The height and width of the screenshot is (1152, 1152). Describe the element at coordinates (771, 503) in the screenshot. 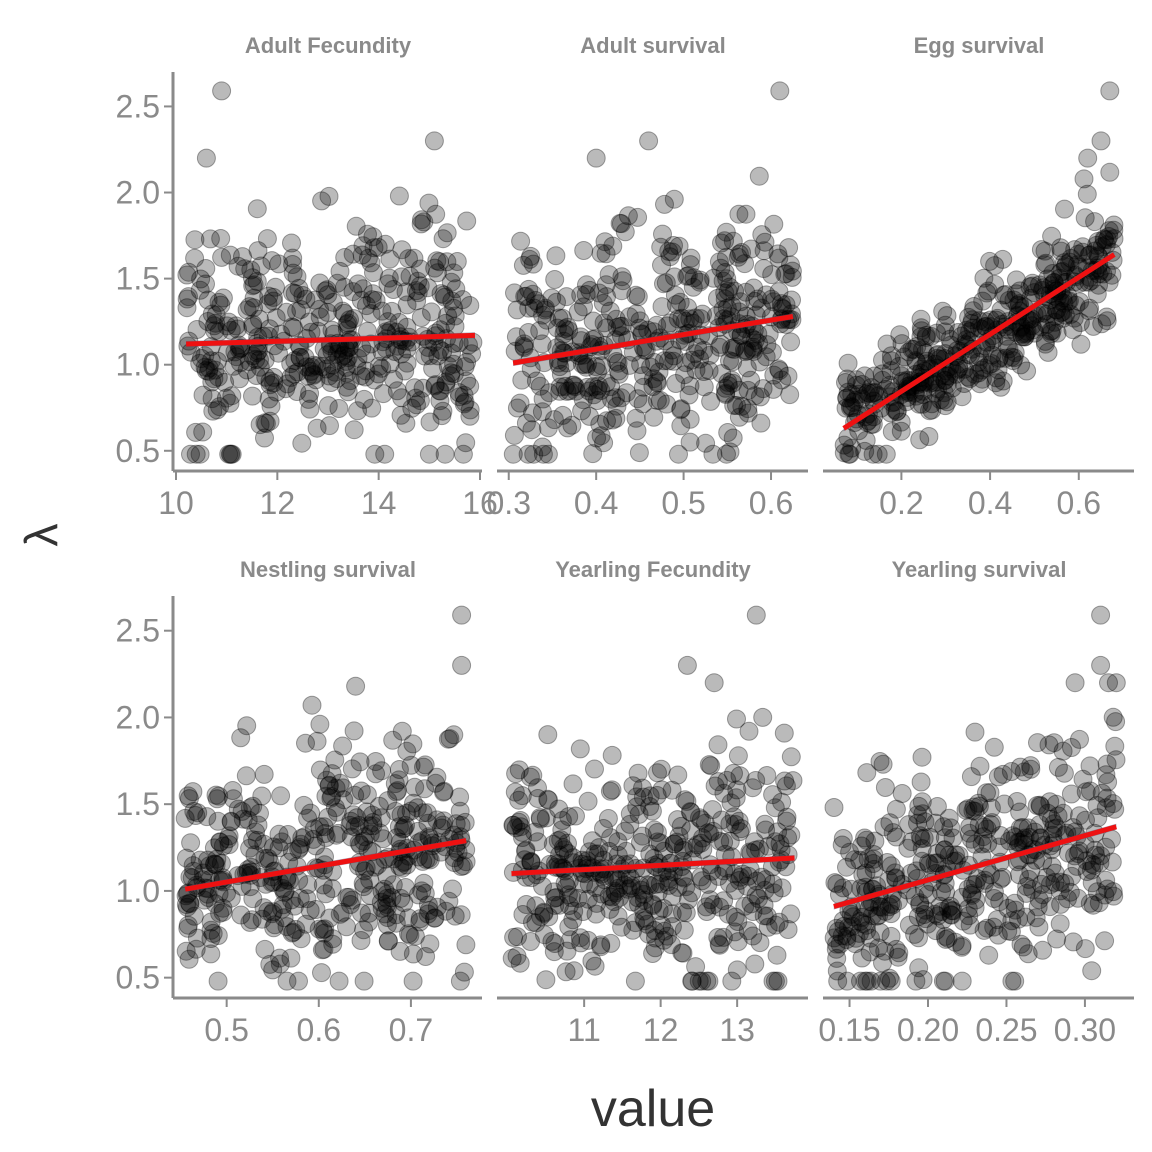

I see `x-tick-label: 0.6` at that location.